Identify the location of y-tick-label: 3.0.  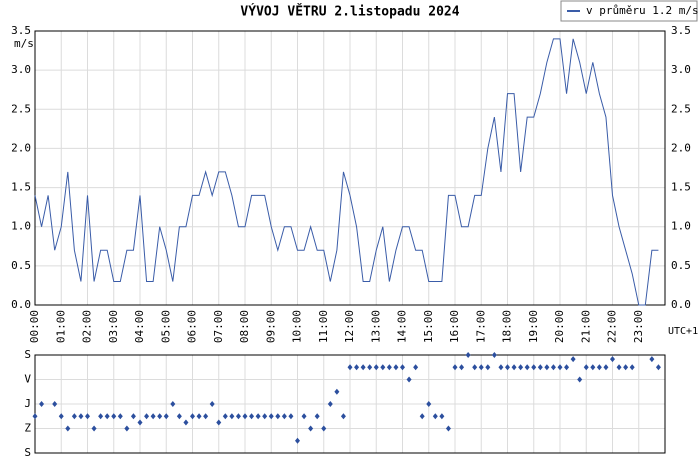
(21, 69).